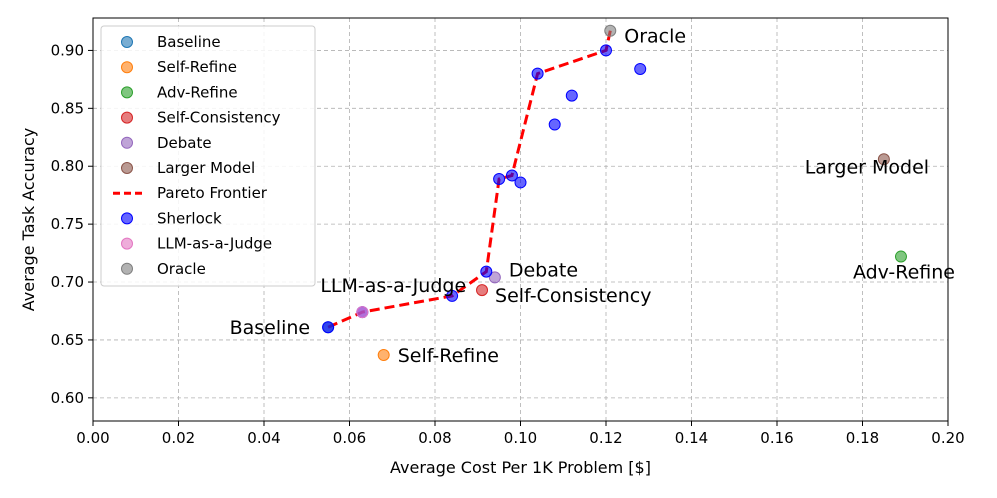 The image size is (997, 498). I want to click on y-tick-label: 0.60, so click(67, 398).